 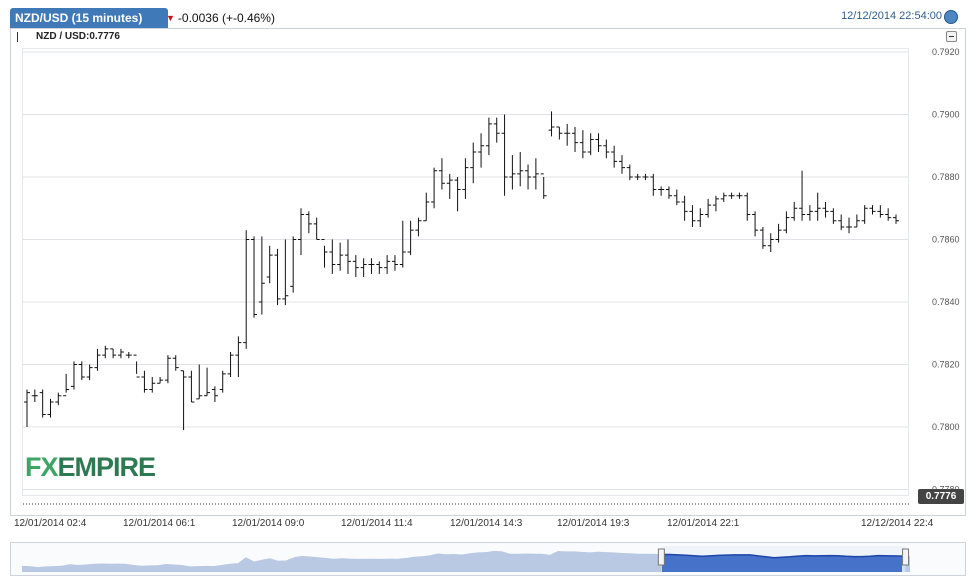 I want to click on last-price-badge: 0.7776, so click(x=941, y=496).